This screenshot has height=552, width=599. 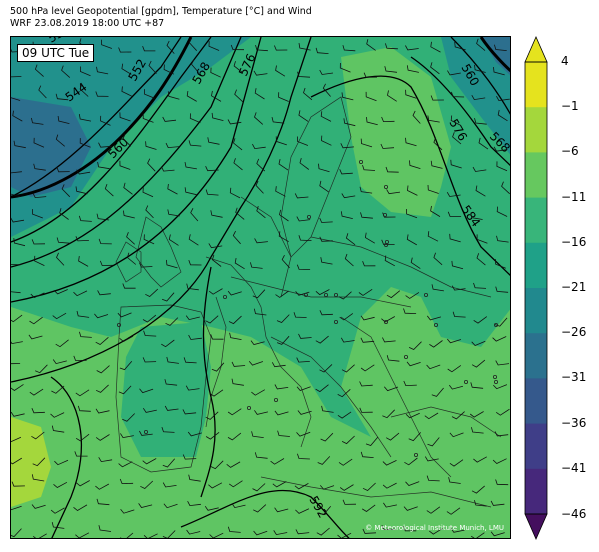 What do you see at coordinates (87, 23) in the screenshot?
I see `map-title-line-2: WRF 23.08.2019 18:00 UTC +87` at bounding box center [87, 23].